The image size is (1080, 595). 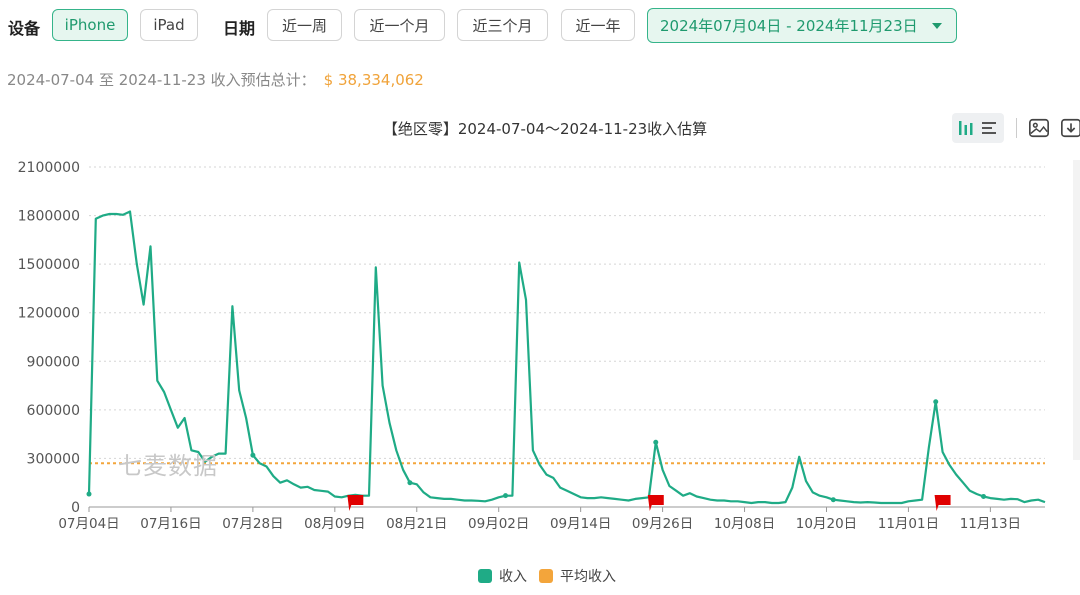 I want to click on x-tick-label: 08月09日, so click(x=334, y=524).